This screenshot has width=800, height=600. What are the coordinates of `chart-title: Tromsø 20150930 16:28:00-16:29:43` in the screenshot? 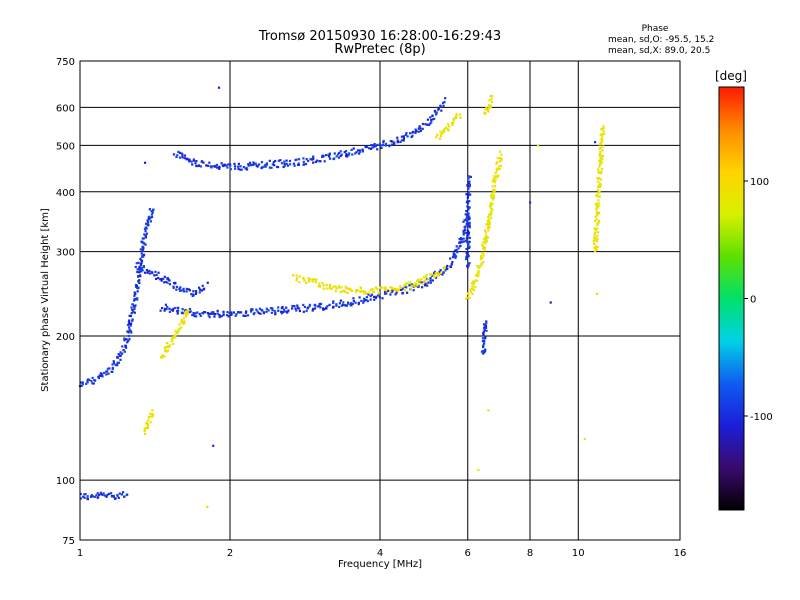 It's located at (379, 36).